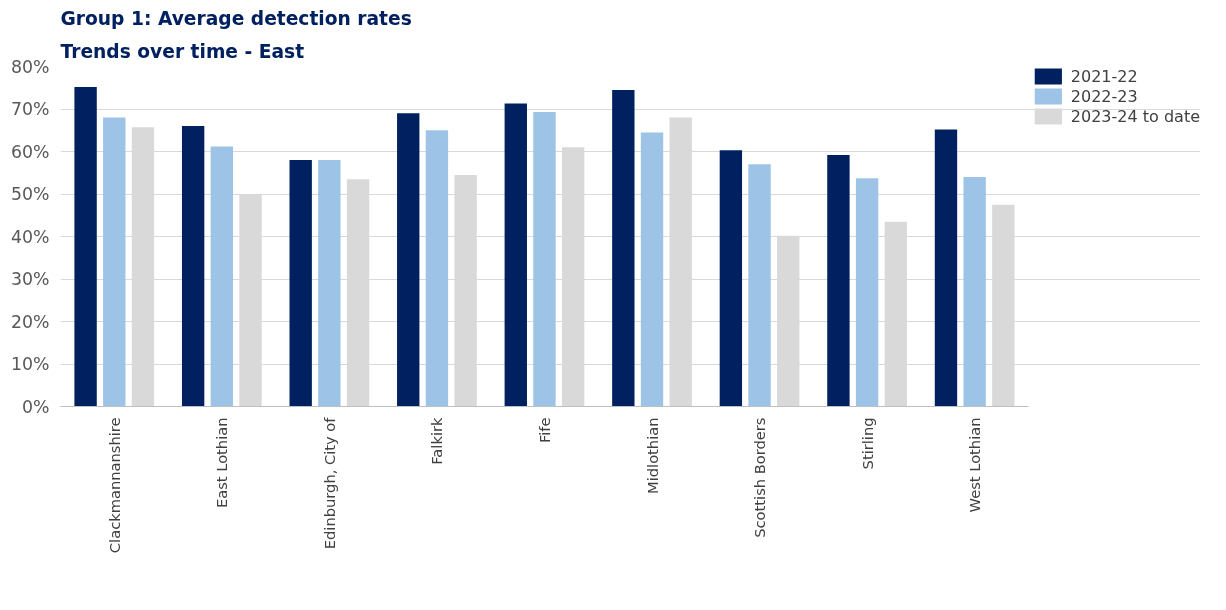 This screenshot has width=1226, height=610. I want to click on y-tick-label: 80%, so click(30, 66).